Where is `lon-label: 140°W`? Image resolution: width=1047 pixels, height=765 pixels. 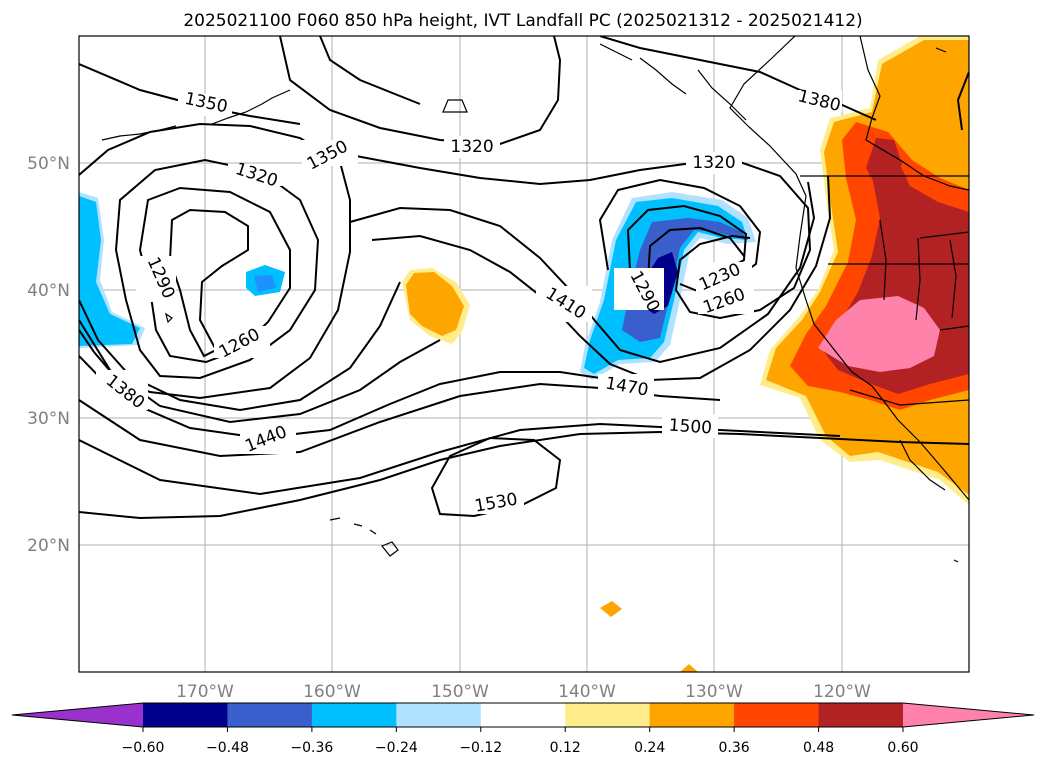
lon-label: 140°W is located at coordinates (587, 692).